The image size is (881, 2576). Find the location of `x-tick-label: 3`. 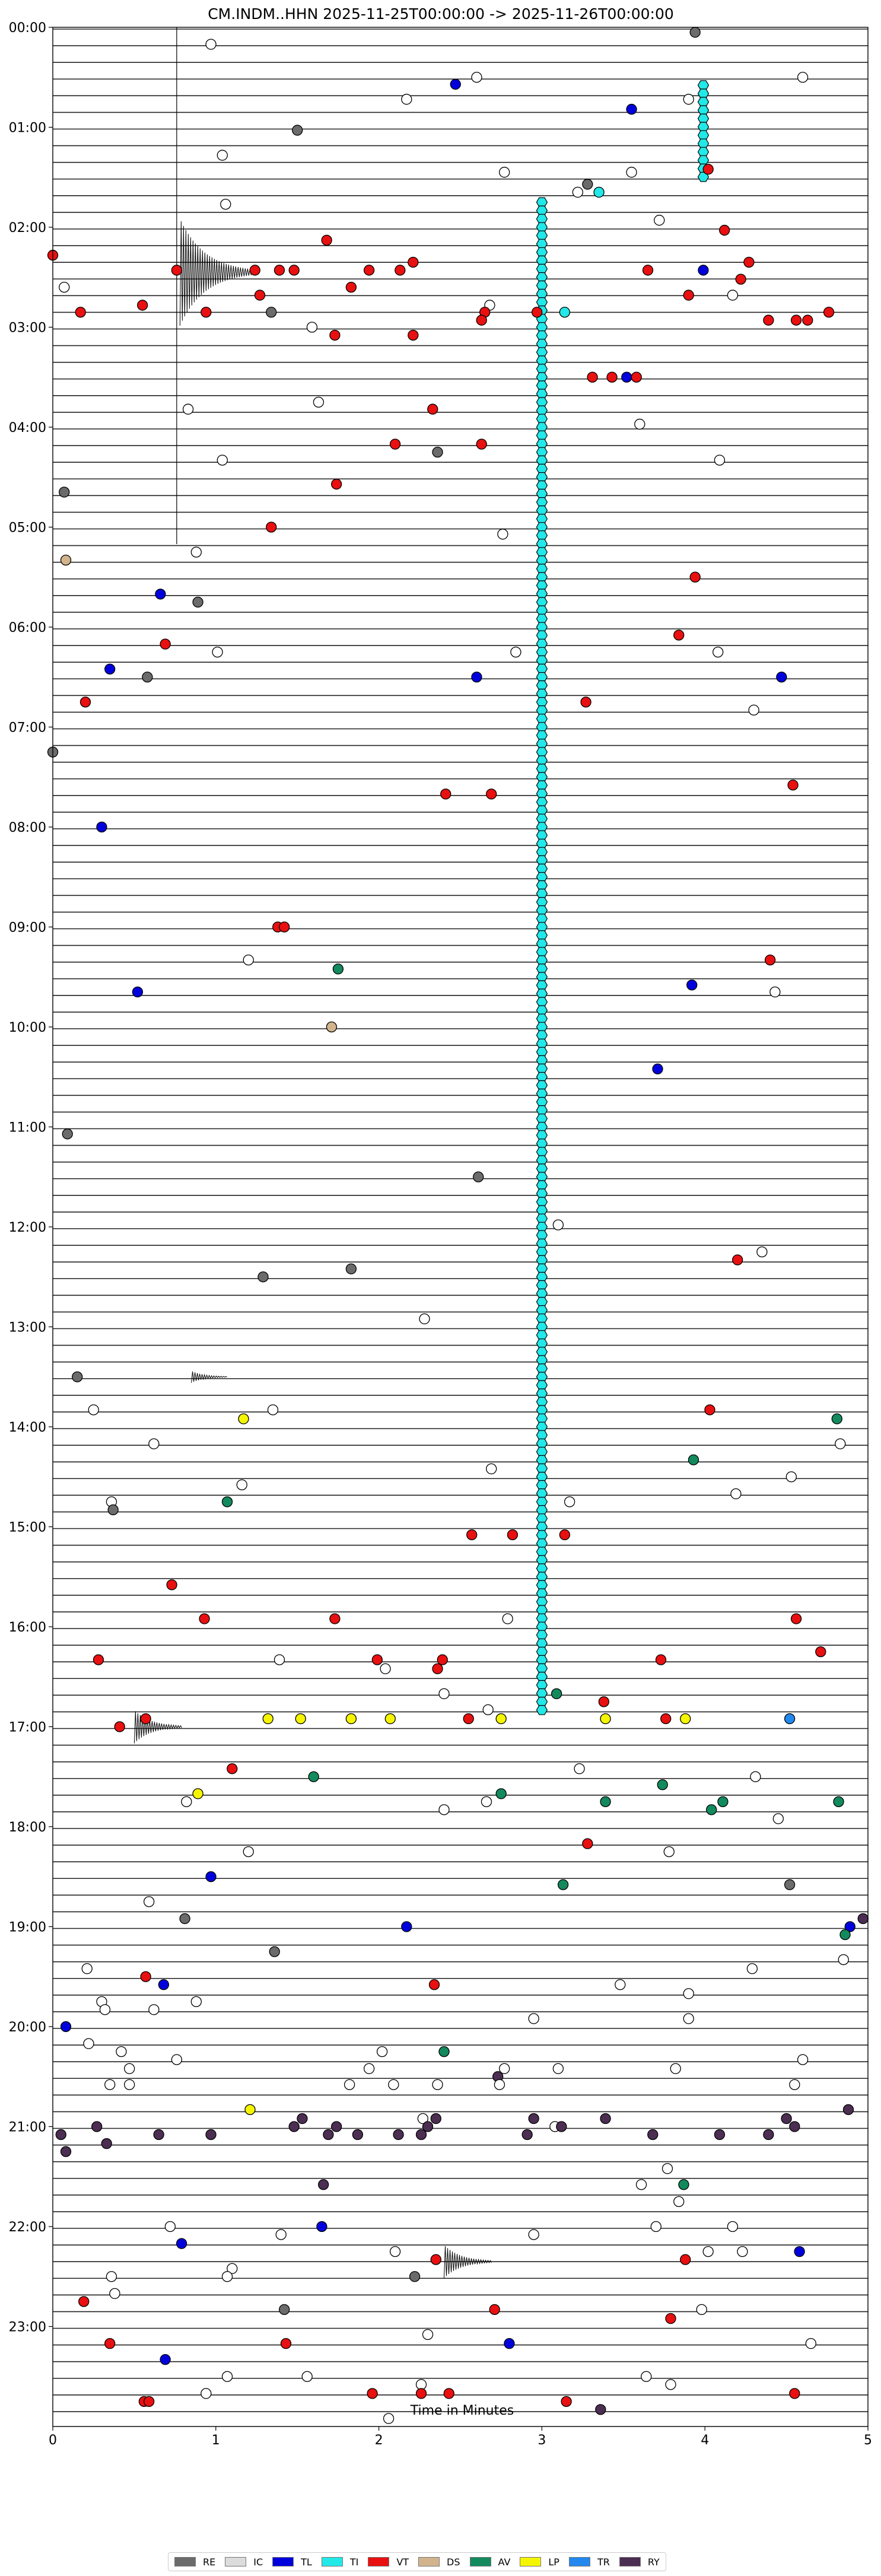

x-tick-label: 3 is located at coordinates (541, 2440).